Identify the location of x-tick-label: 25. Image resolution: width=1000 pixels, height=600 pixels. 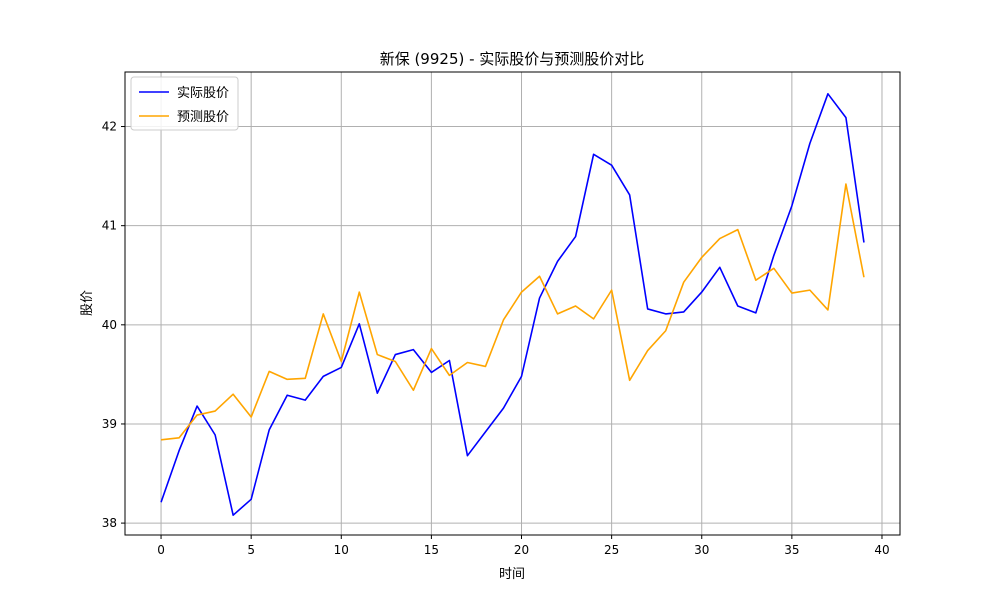
(611, 550).